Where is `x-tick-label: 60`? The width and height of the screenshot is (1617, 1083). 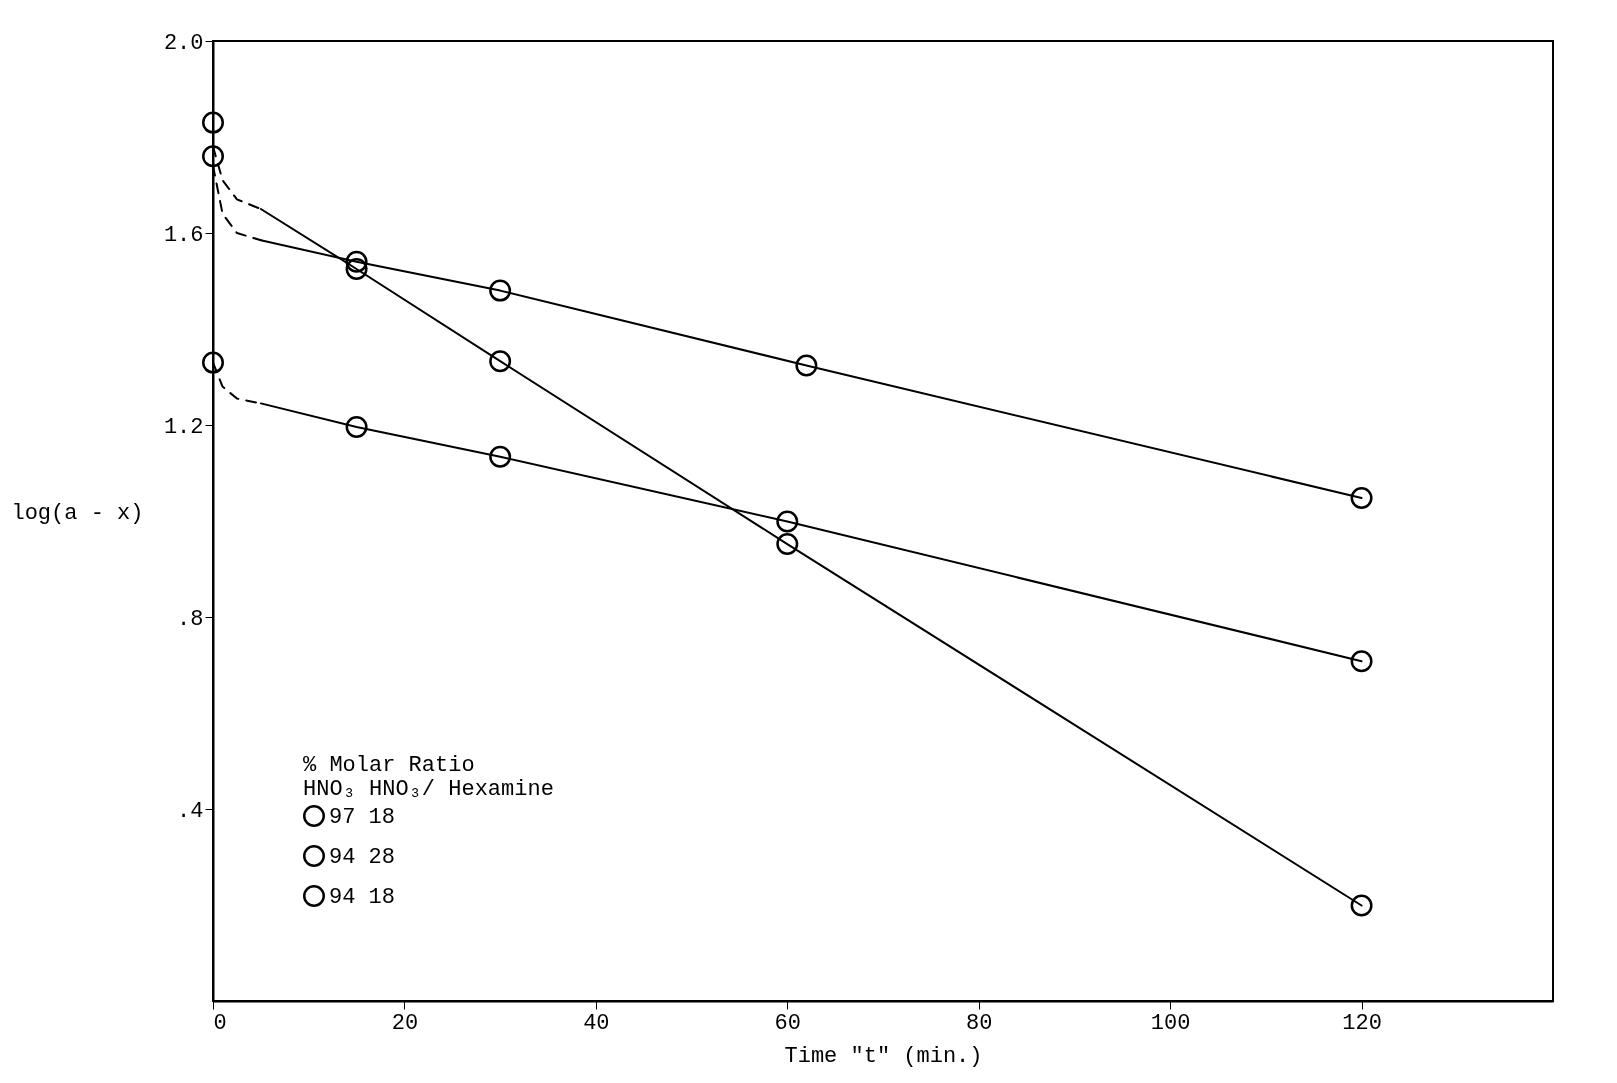 x-tick-label: 60 is located at coordinates (787, 1023).